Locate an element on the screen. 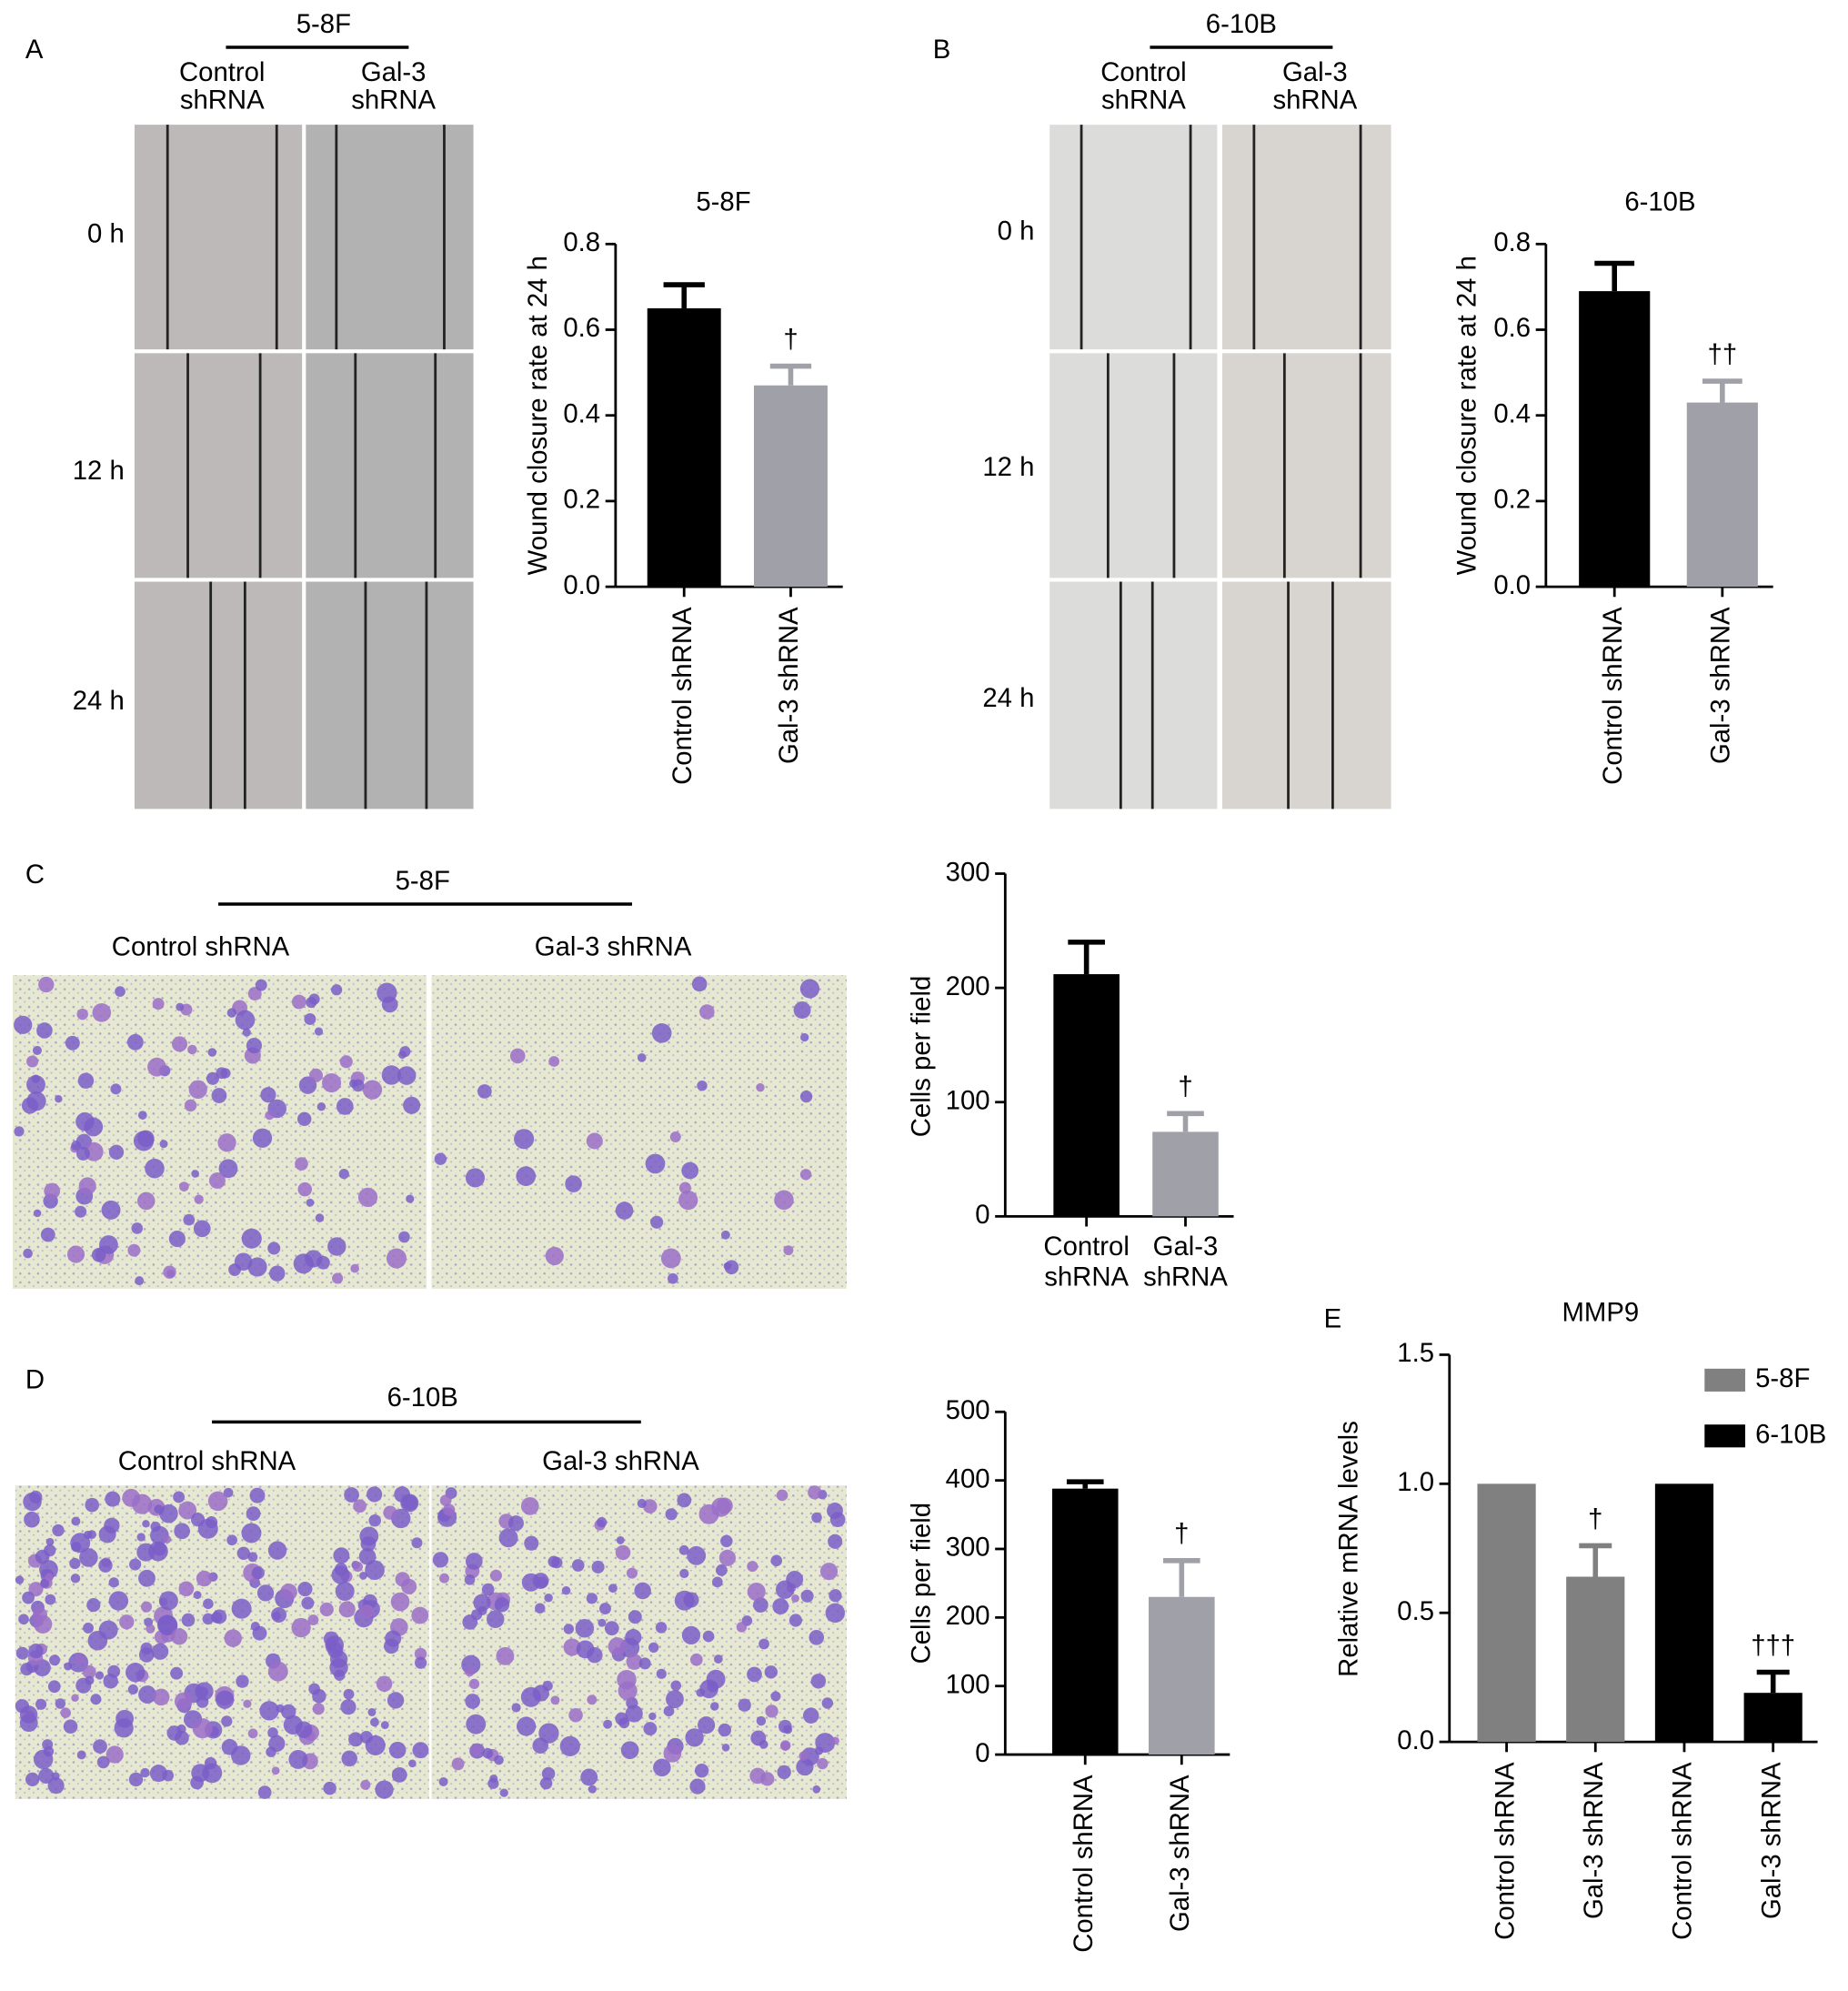 Image resolution: width=1848 pixels, height=1991 pixels. time-label: 12 h is located at coordinates (99, 471).